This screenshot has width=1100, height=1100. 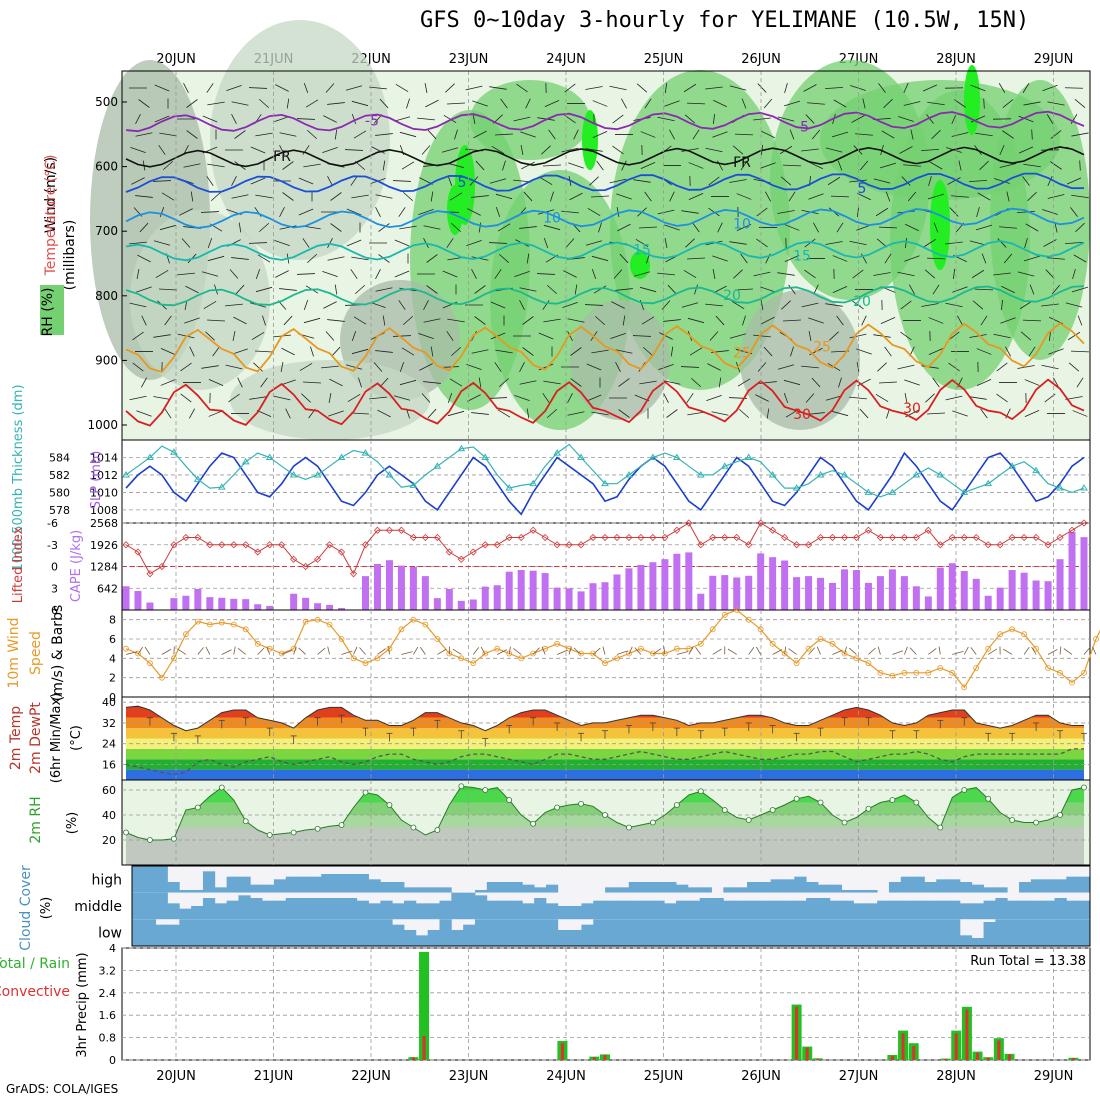 What do you see at coordinates (112, 697) in the screenshot?
I see `wind-tick-label: 0` at bounding box center [112, 697].